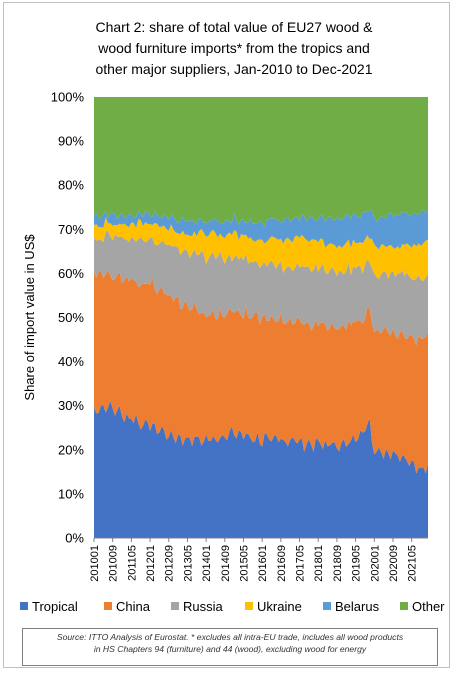  I want to click on legend-item-russia: Russia, so click(197, 606).